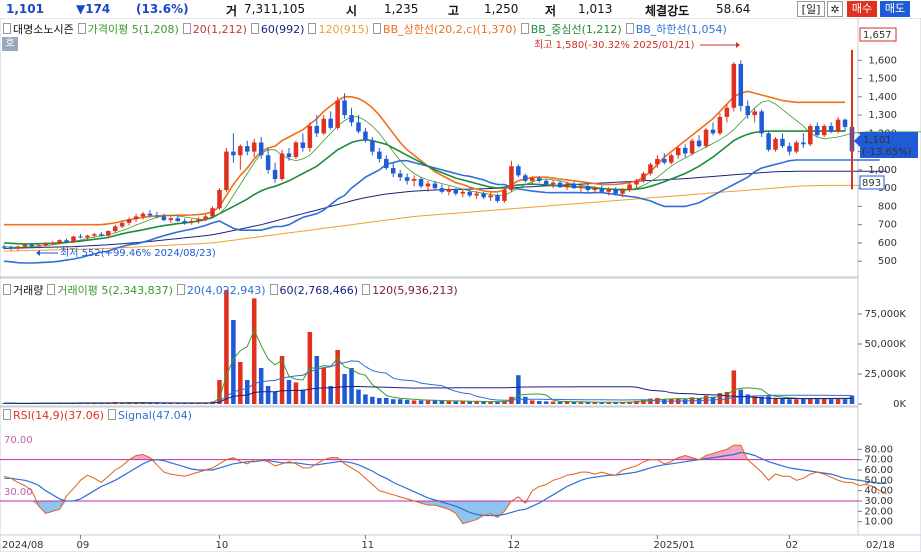 The height and width of the screenshot is (552, 921). Describe the element at coordinates (878, 480) in the screenshot. I see `rsi-ytick-label: 50.00` at that location.